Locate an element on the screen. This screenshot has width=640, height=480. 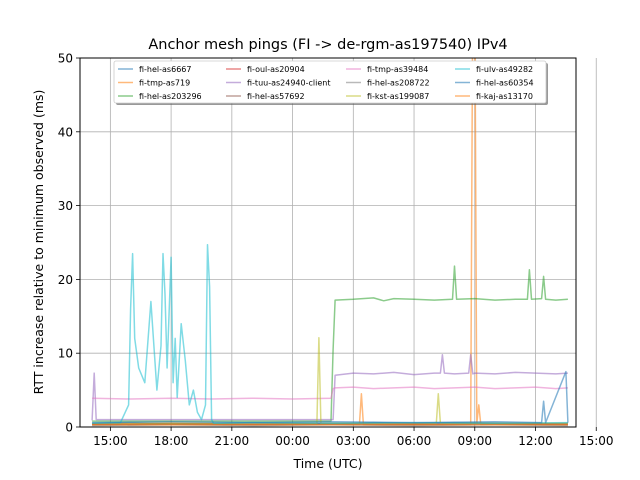
legend-label: fi-hel-as203296 is located at coordinates (170, 96).